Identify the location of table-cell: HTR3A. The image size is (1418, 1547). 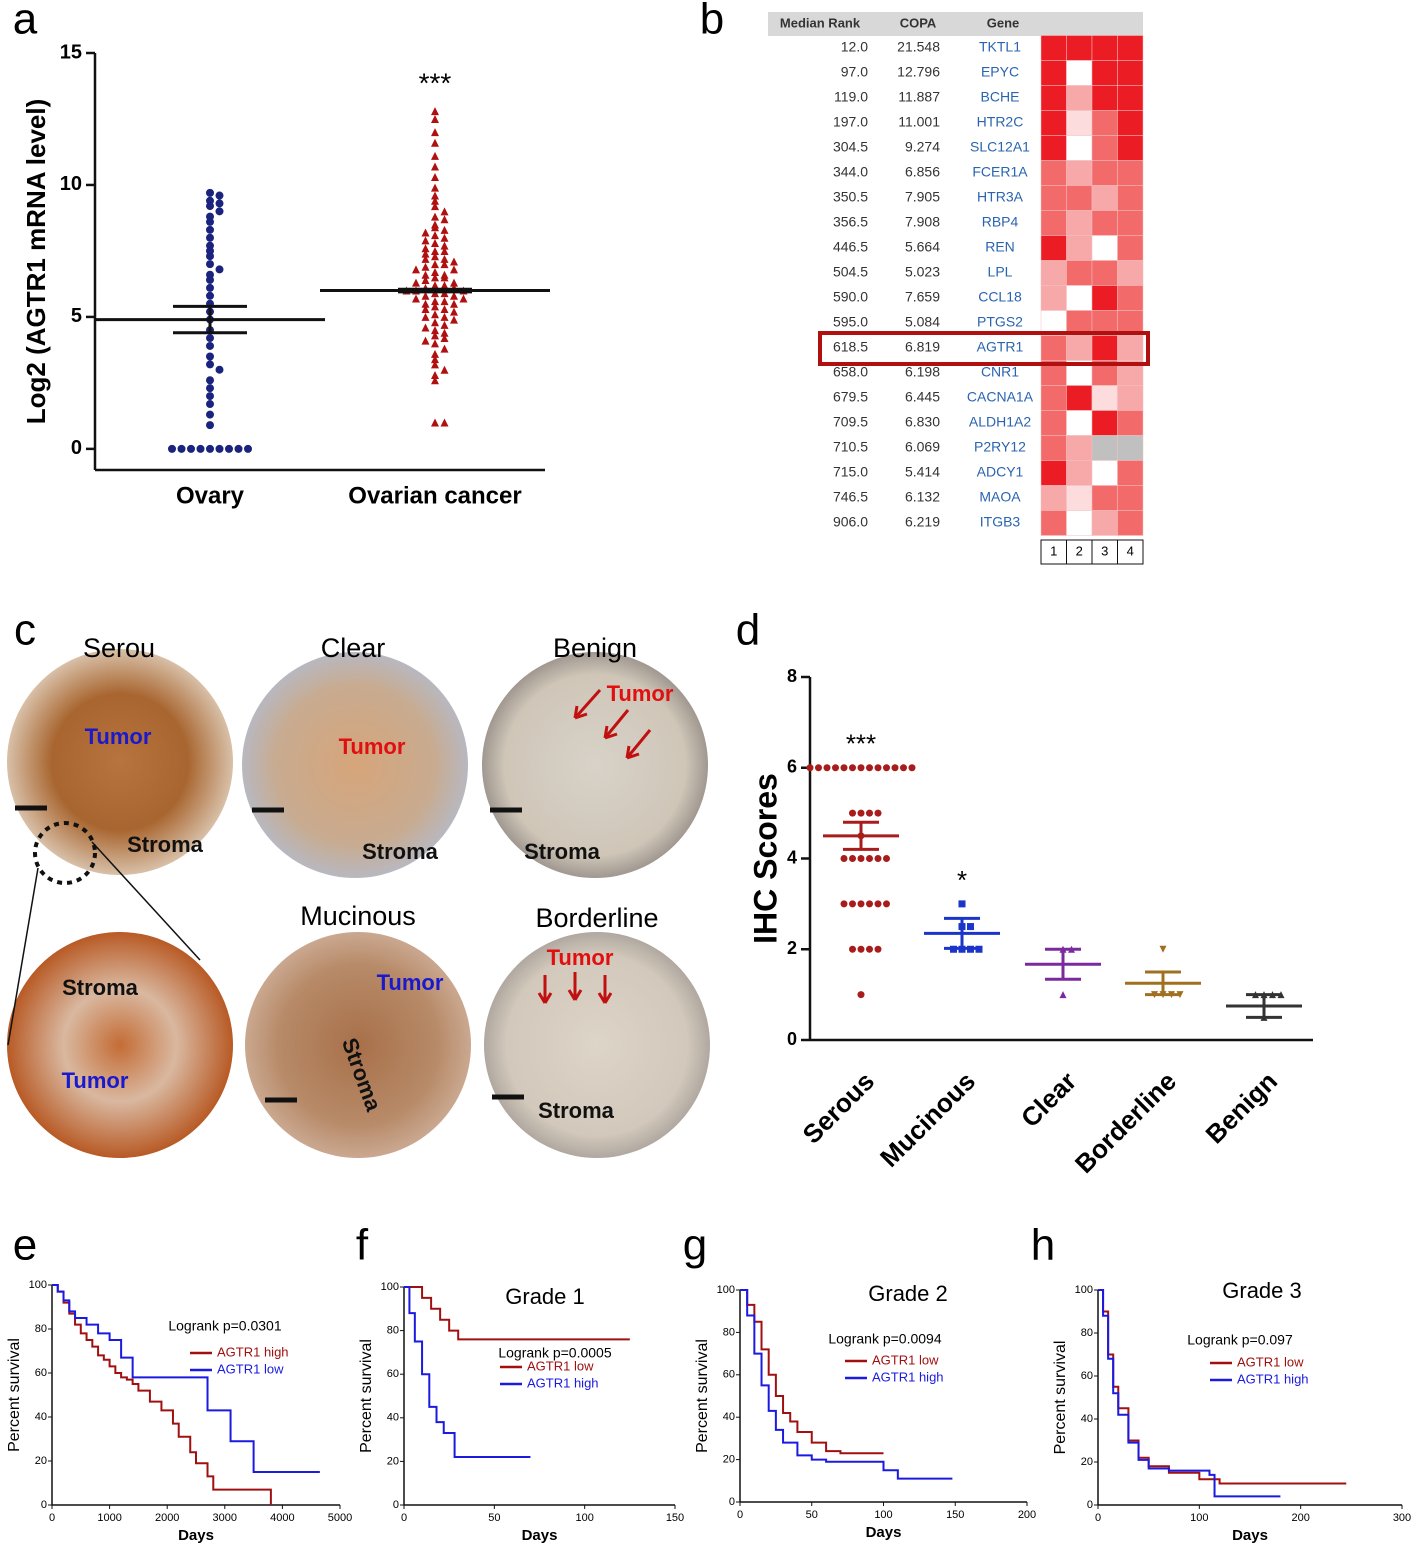
(1000, 197).